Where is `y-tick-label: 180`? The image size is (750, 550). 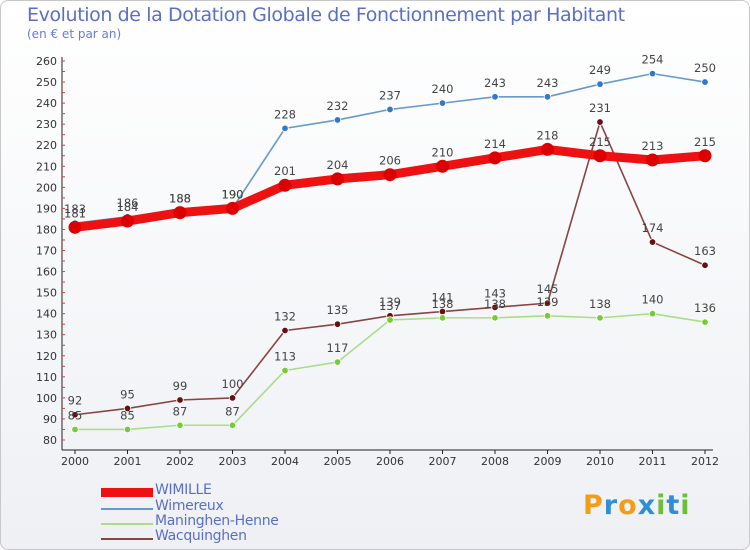
y-tick-label: 180 is located at coordinates (46, 229).